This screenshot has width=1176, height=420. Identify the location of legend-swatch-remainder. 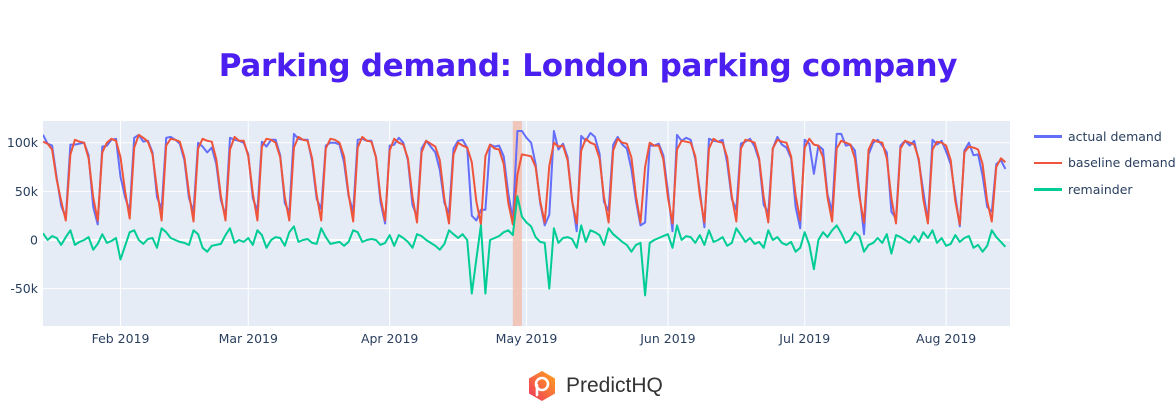
(1048, 189).